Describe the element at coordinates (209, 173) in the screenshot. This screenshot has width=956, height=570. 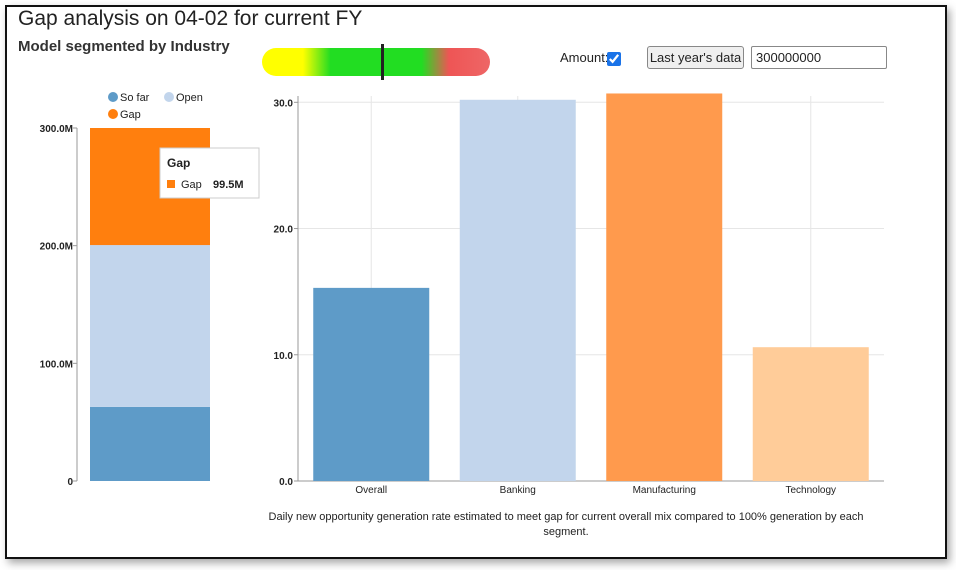
I see `tooltip-box` at that location.